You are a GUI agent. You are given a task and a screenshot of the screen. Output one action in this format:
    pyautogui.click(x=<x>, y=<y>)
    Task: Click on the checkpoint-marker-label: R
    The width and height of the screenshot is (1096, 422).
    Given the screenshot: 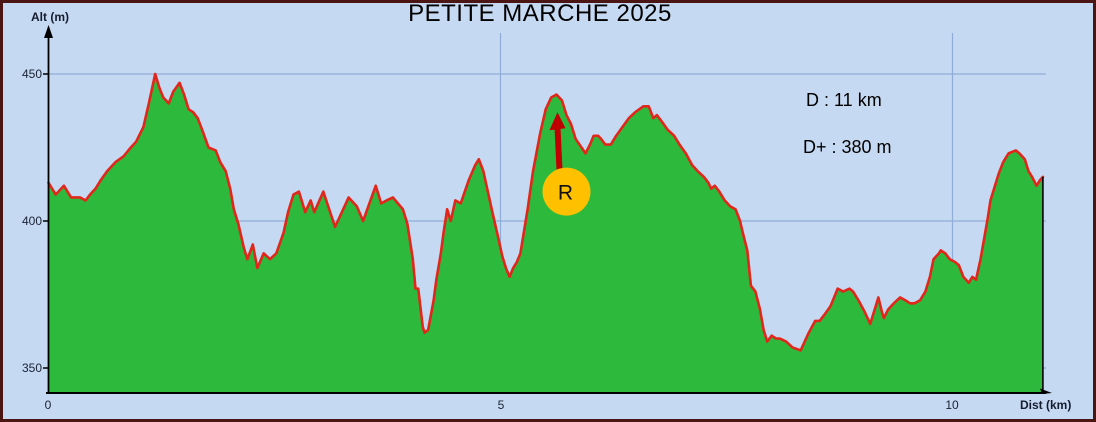 What is the action you would take?
    pyautogui.click(x=565, y=193)
    